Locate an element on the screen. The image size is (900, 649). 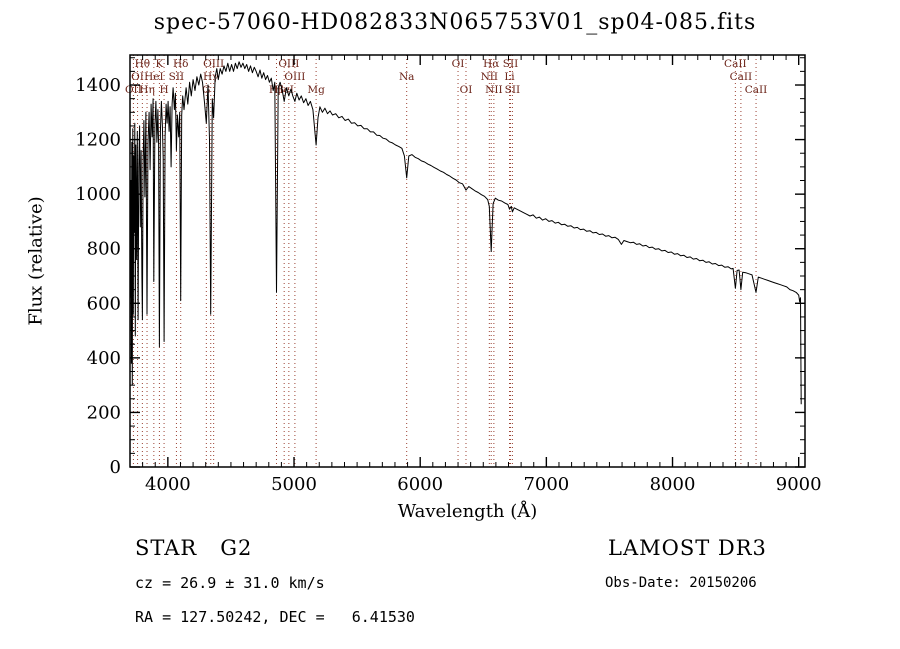
y-tick-label: 1400 is located at coordinates (98, 85).